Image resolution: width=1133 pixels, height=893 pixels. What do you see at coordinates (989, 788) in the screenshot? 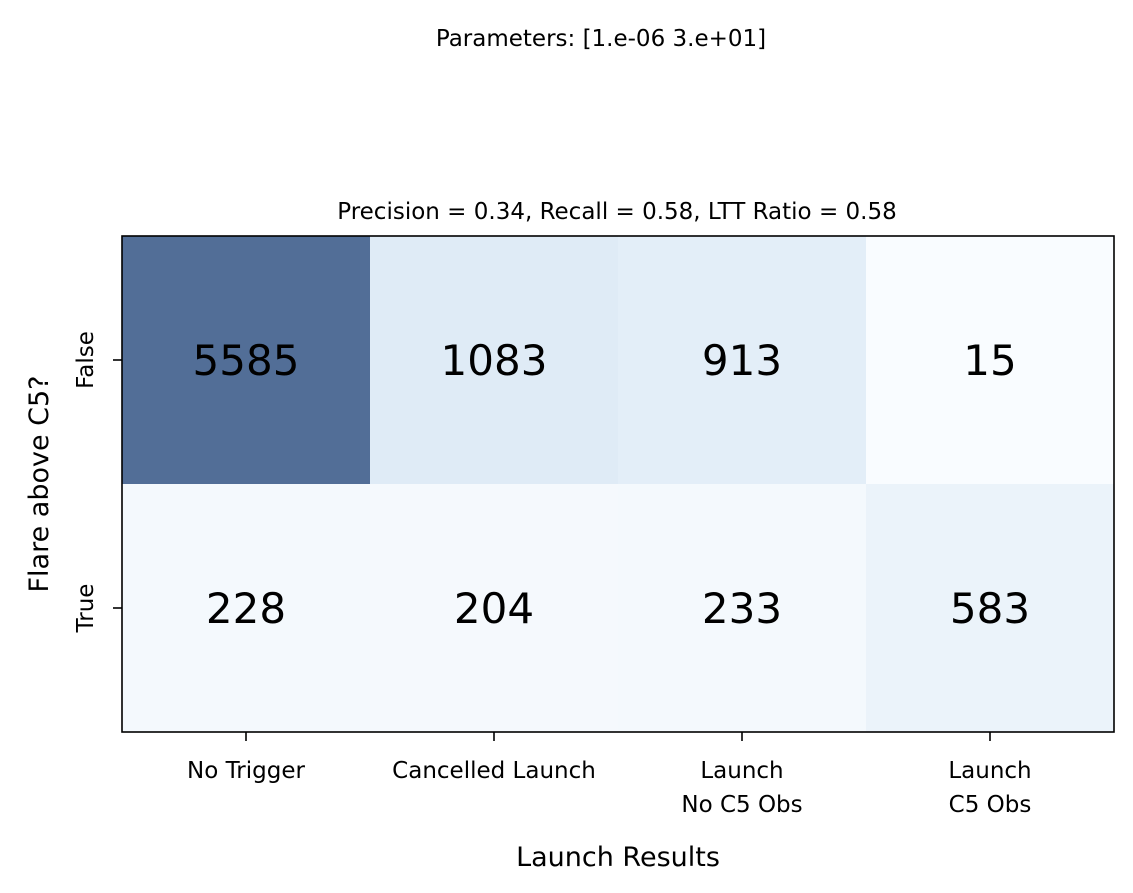
I see `x-tick-label: Launch C5 Obs` at bounding box center [989, 788].